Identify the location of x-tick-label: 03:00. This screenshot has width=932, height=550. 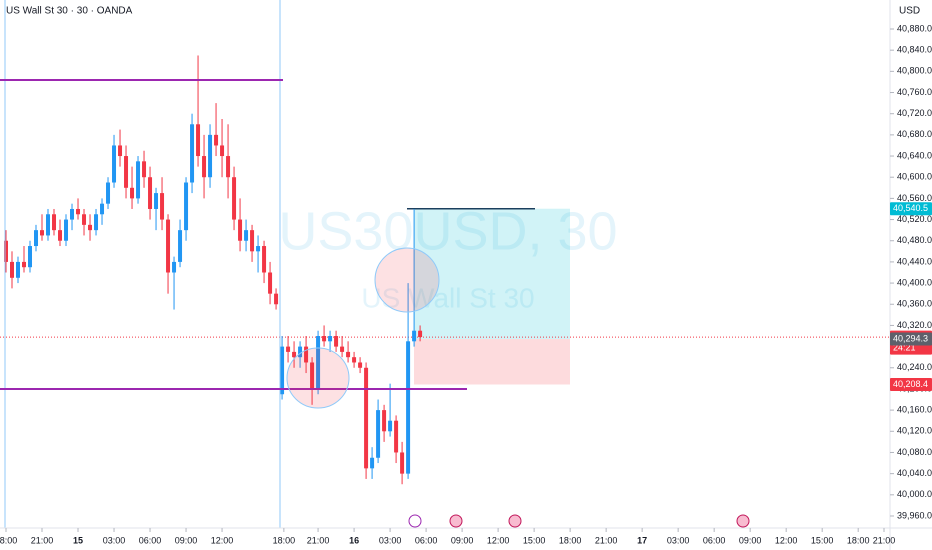
(390, 540).